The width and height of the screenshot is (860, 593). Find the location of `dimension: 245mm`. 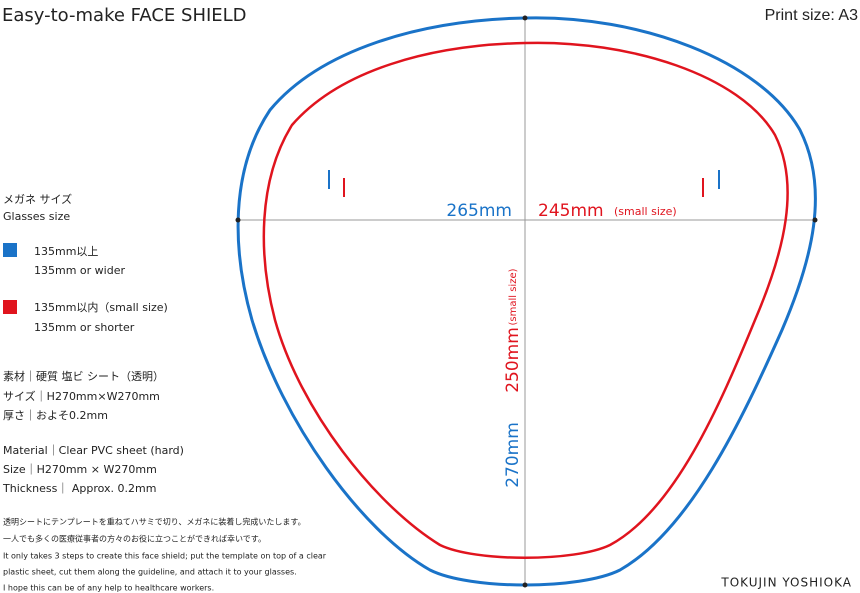

dimension: 245mm is located at coordinates (571, 211).